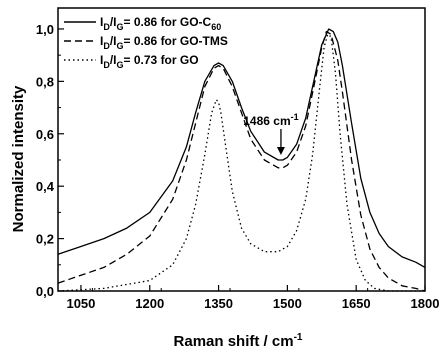 The image size is (441, 356). Describe the element at coordinates (356, 303) in the screenshot. I see `x-tick-label-4: 1650` at that location.